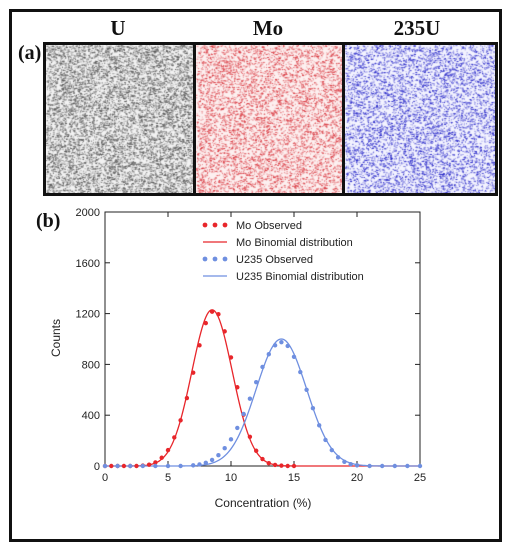 The height and width of the screenshot is (550, 509). Describe the element at coordinates (294, 243) in the screenshot. I see `legend-label: Mo Binomial distribution` at that location.